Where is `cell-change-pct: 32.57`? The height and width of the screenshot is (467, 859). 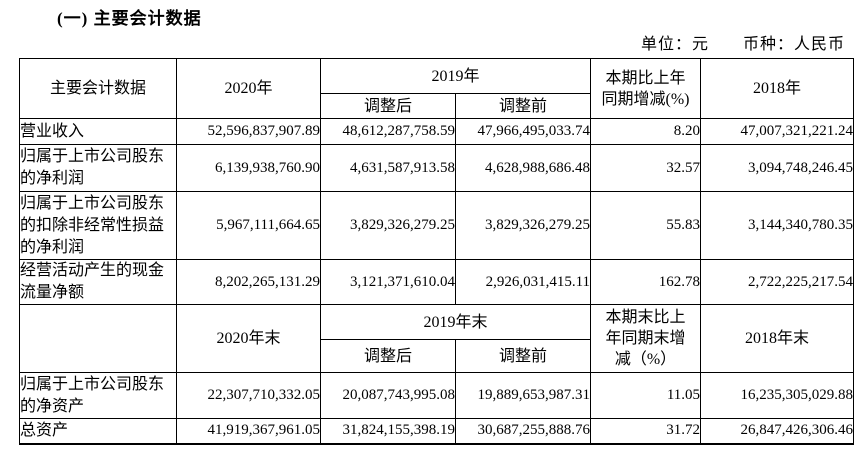
cell-change-pct: 32.57 is located at coordinates (646, 168).